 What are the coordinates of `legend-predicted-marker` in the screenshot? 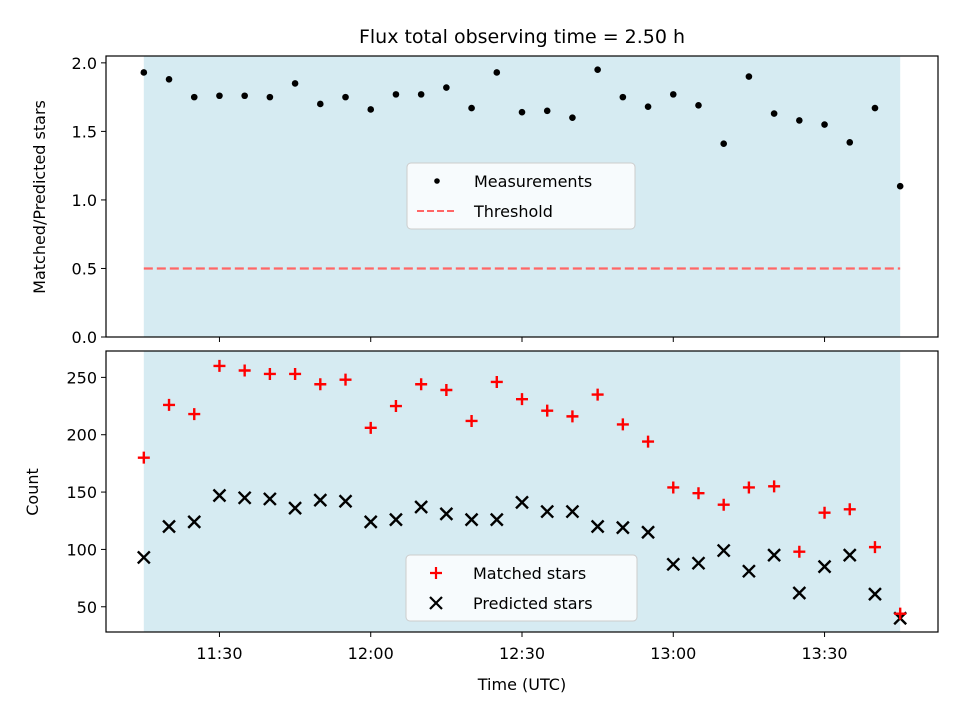 It's located at (436, 603).